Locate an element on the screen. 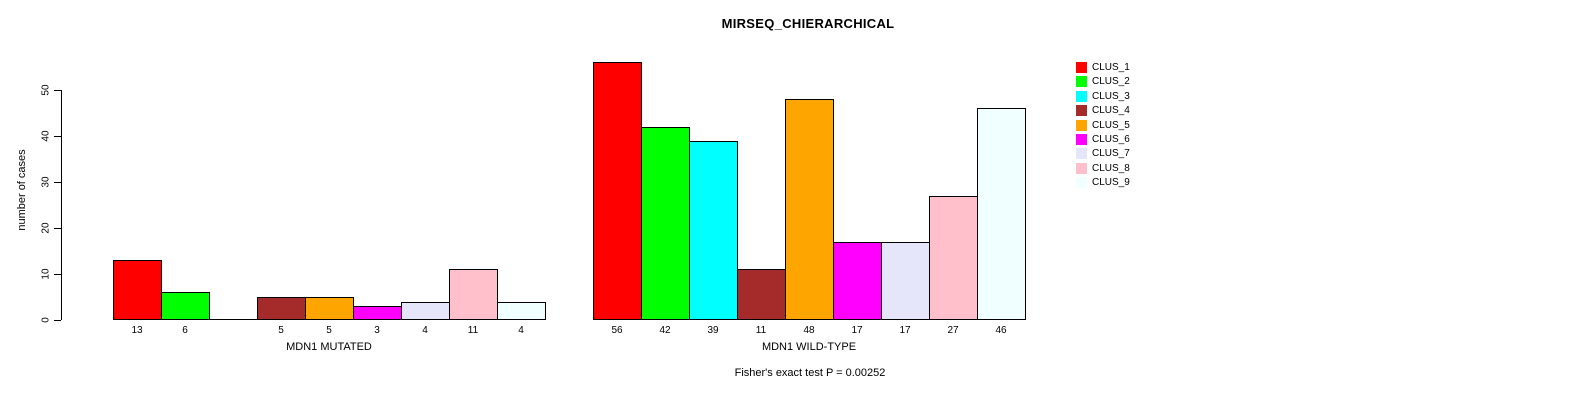 The image size is (1590, 400). y-tick-label: 30 is located at coordinates (46, 182).